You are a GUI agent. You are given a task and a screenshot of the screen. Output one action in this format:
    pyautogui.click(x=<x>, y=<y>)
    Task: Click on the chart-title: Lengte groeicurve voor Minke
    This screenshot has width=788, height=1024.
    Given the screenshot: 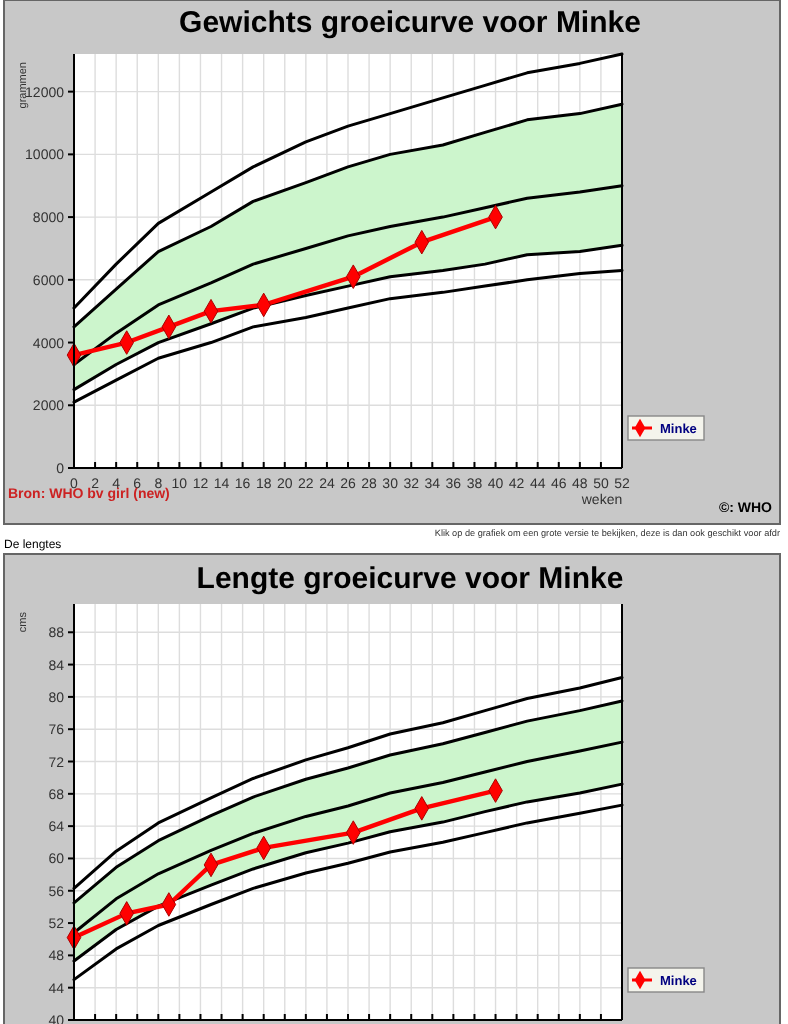 What is the action you would take?
    pyautogui.click(x=410, y=579)
    